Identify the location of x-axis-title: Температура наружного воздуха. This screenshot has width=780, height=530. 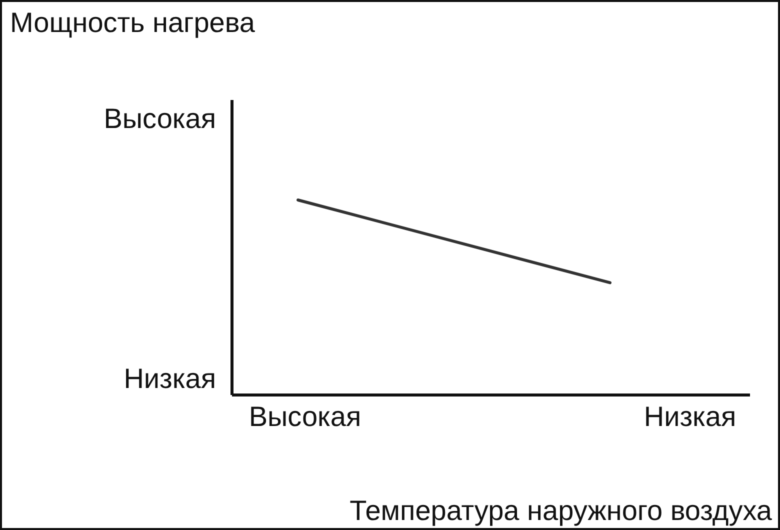
(561, 510).